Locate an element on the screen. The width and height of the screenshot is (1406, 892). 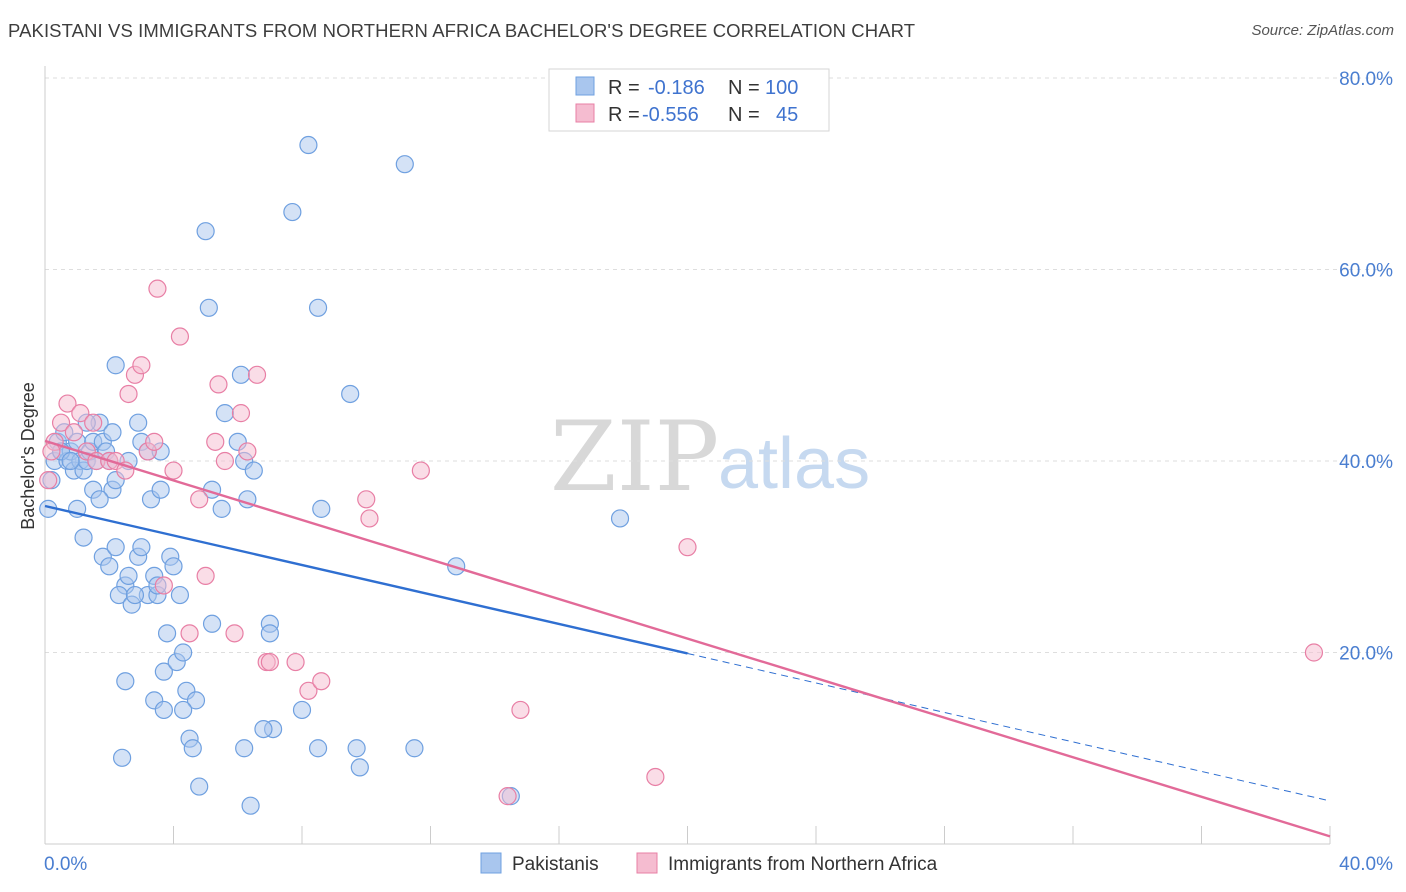
legend-r-label-2: R = is located at coordinates (624, 115).